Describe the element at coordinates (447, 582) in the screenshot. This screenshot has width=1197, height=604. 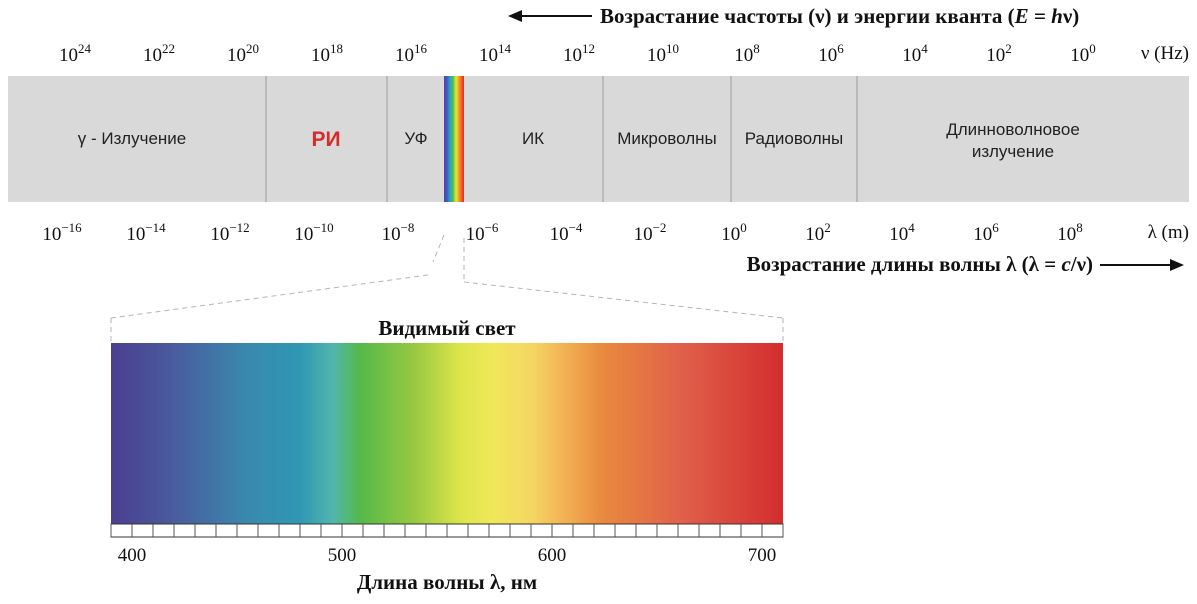
I see `visible-axis-label: Длина волны λ, нм` at that location.